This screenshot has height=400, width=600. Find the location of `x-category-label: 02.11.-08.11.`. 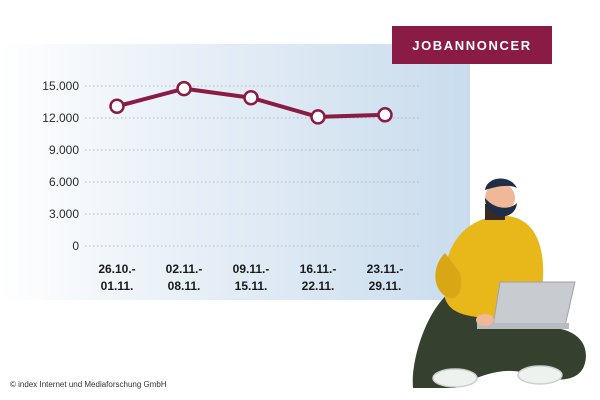

x-category-label: 02.11.-08.11. is located at coordinates (184, 277).